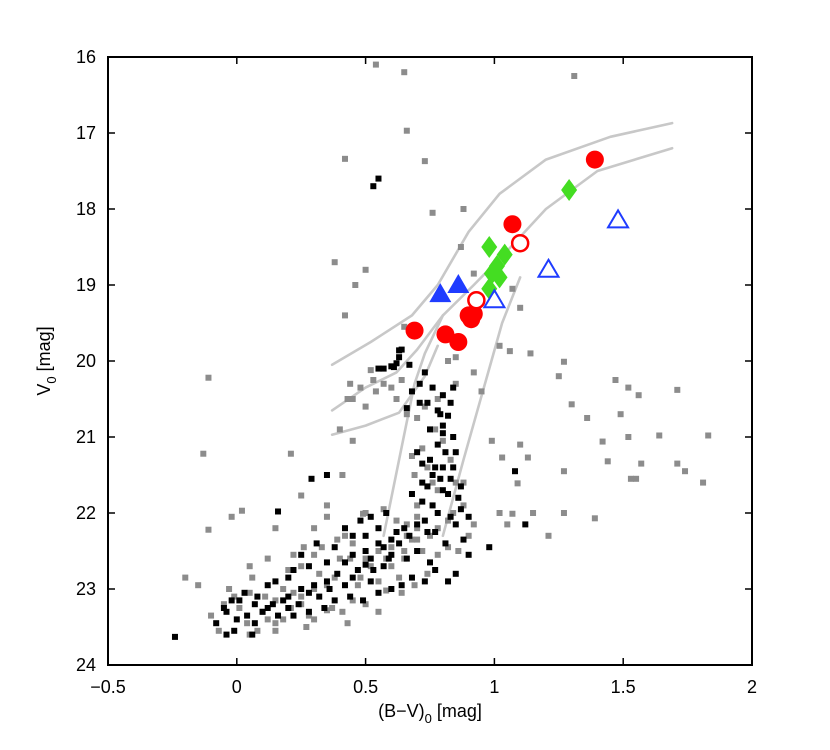  I want to click on y-tick-label: 18, so click(86, 209).